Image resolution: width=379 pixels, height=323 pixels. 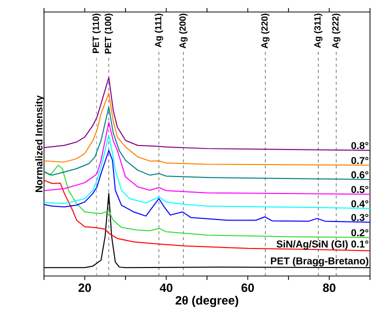 I want to click on series-label: 0.3°, so click(x=359, y=218).